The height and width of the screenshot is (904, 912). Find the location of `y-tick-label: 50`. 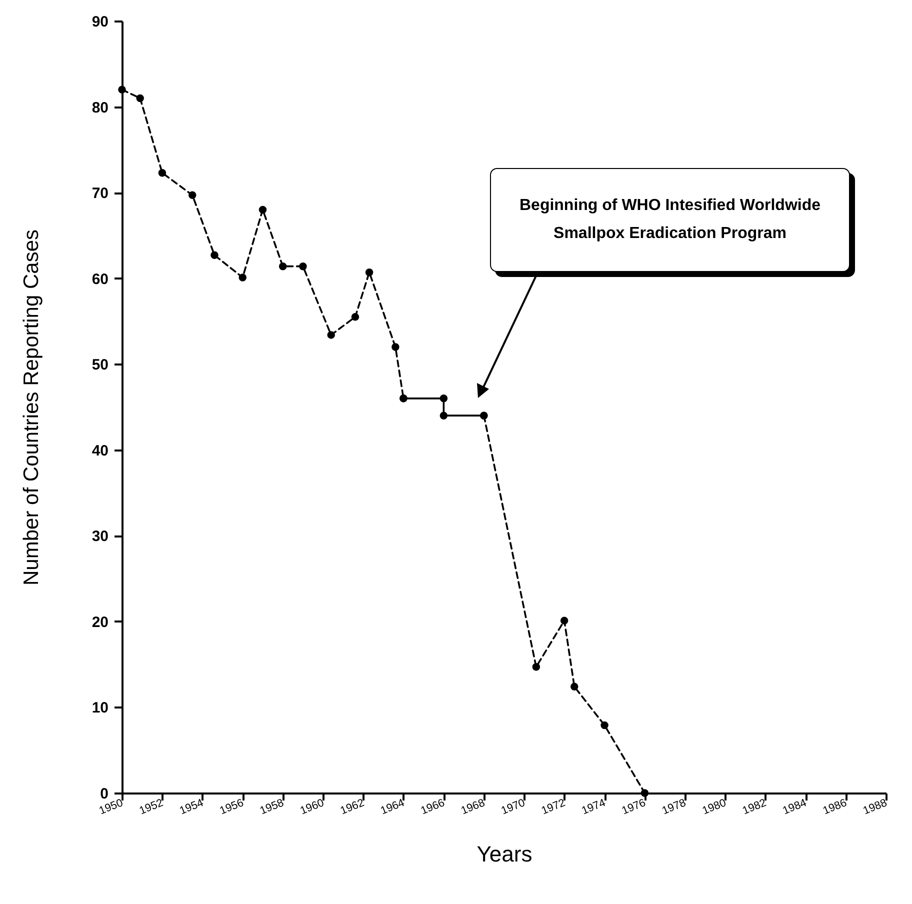

y-tick-label: 50 is located at coordinates (100, 365).